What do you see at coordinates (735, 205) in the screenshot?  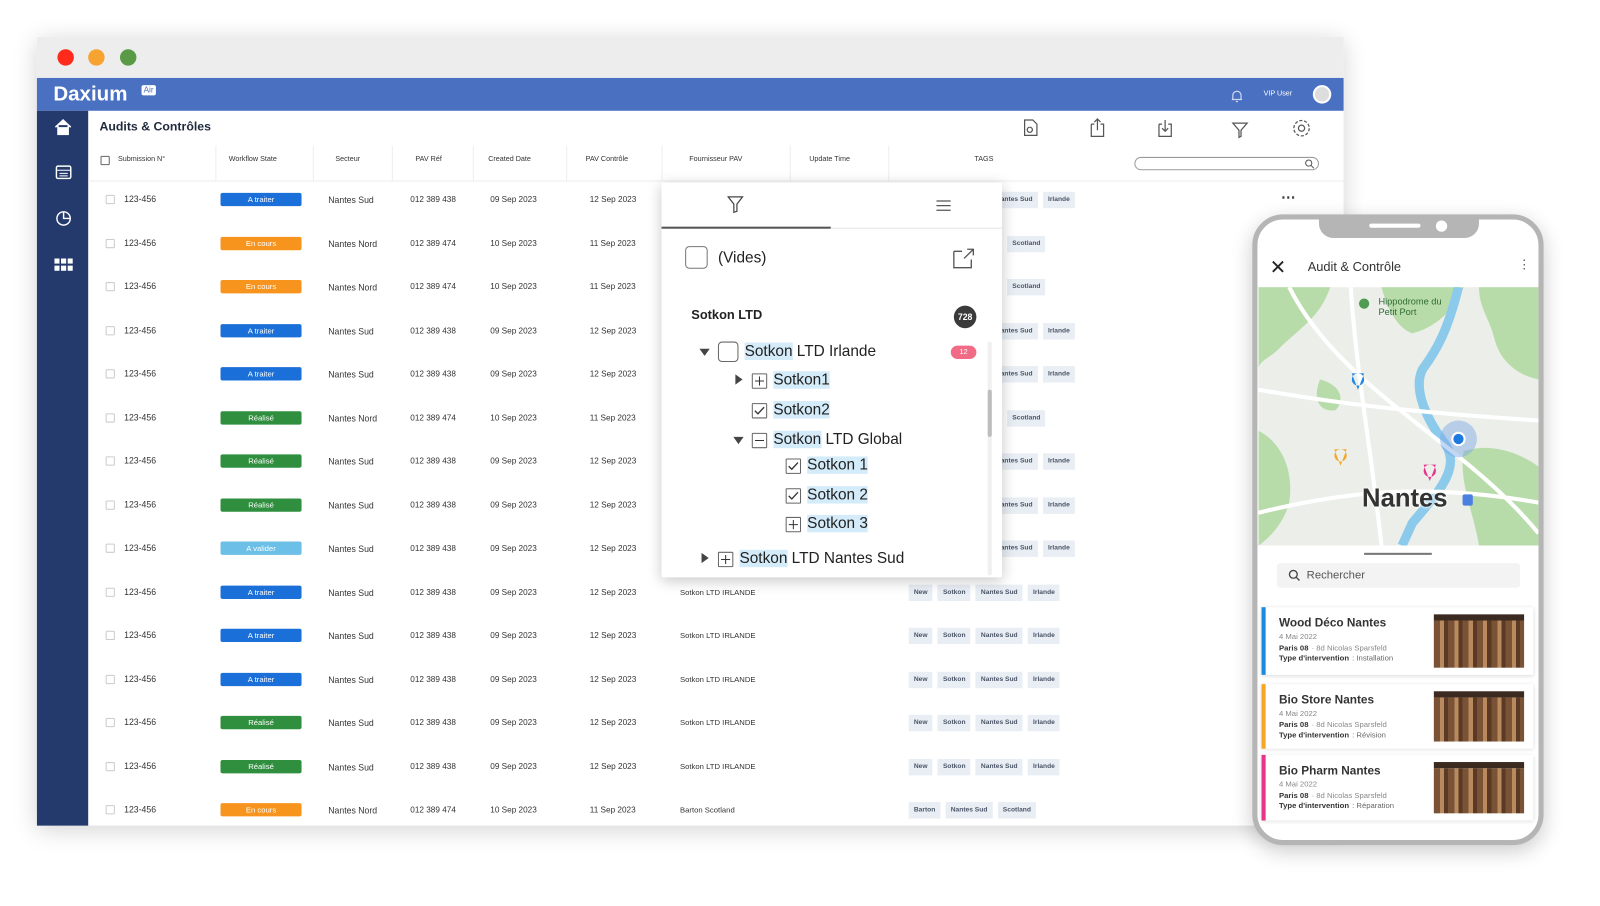 I see `filter-tab-icon` at bounding box center [735, 205].